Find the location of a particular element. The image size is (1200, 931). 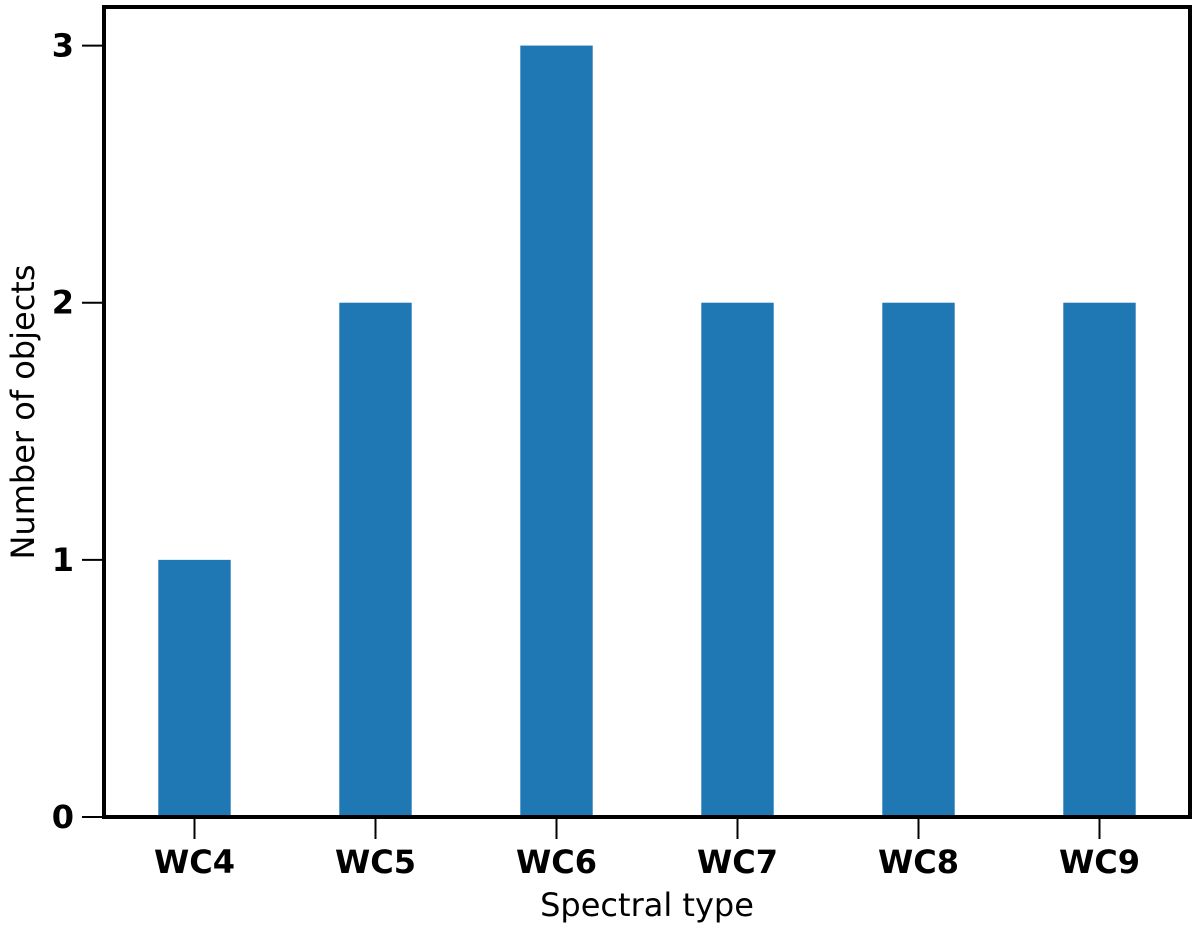

bar-wc6 is located at coordinates (556, 431).